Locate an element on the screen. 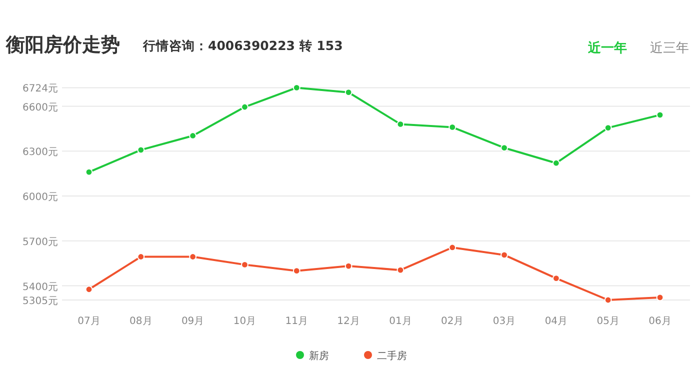 Image resolution: width=694 pixels, height=380 pixels. text: 近三年 is located at coordinates (669, 48).